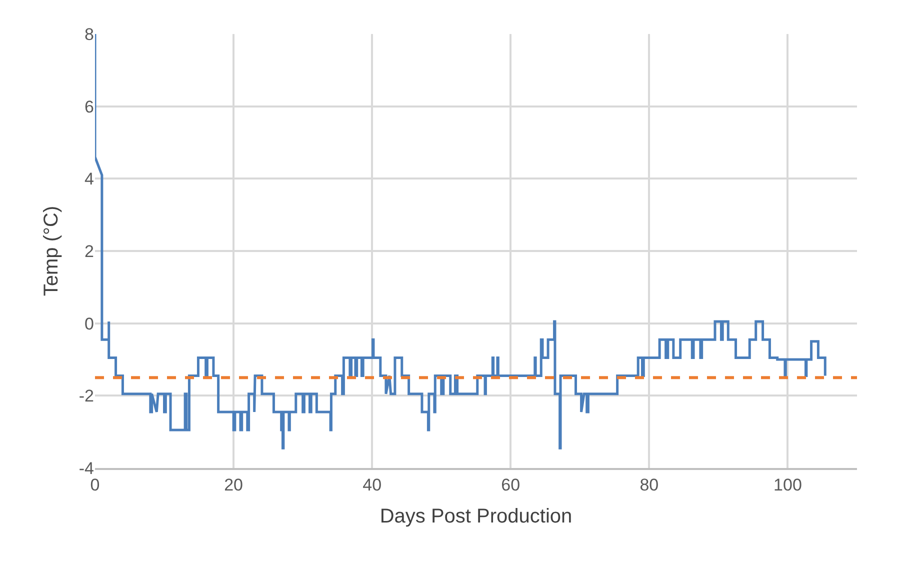  Describe the element at coordinates (234, 484) in the screenshot. I see `x-tick-label: 20` at that location.